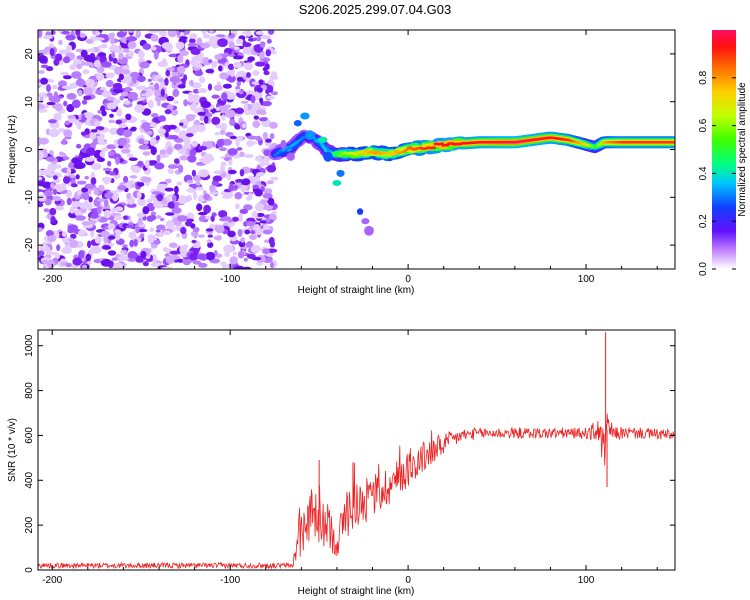 This screenshot has height=600, width=750. Describe the element at coordinates (29, 54) in the screenshot. I see `y-tick-label: 20` at that location.